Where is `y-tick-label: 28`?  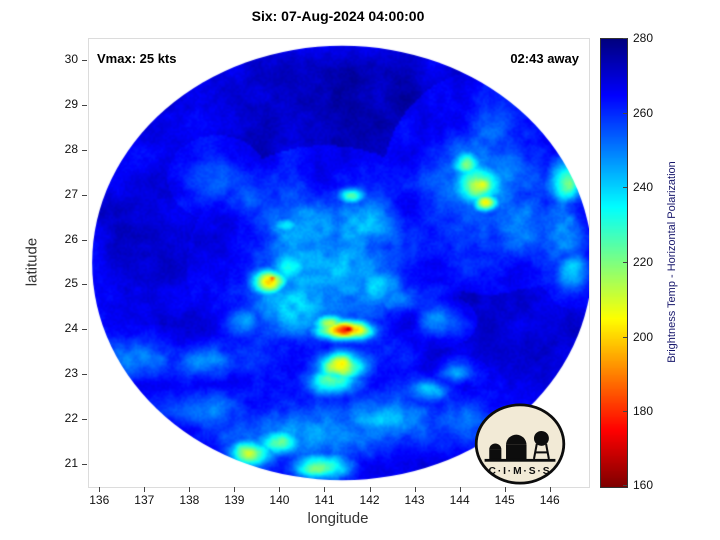 y-tick-label: 28 is located at coordinates (71, 149).